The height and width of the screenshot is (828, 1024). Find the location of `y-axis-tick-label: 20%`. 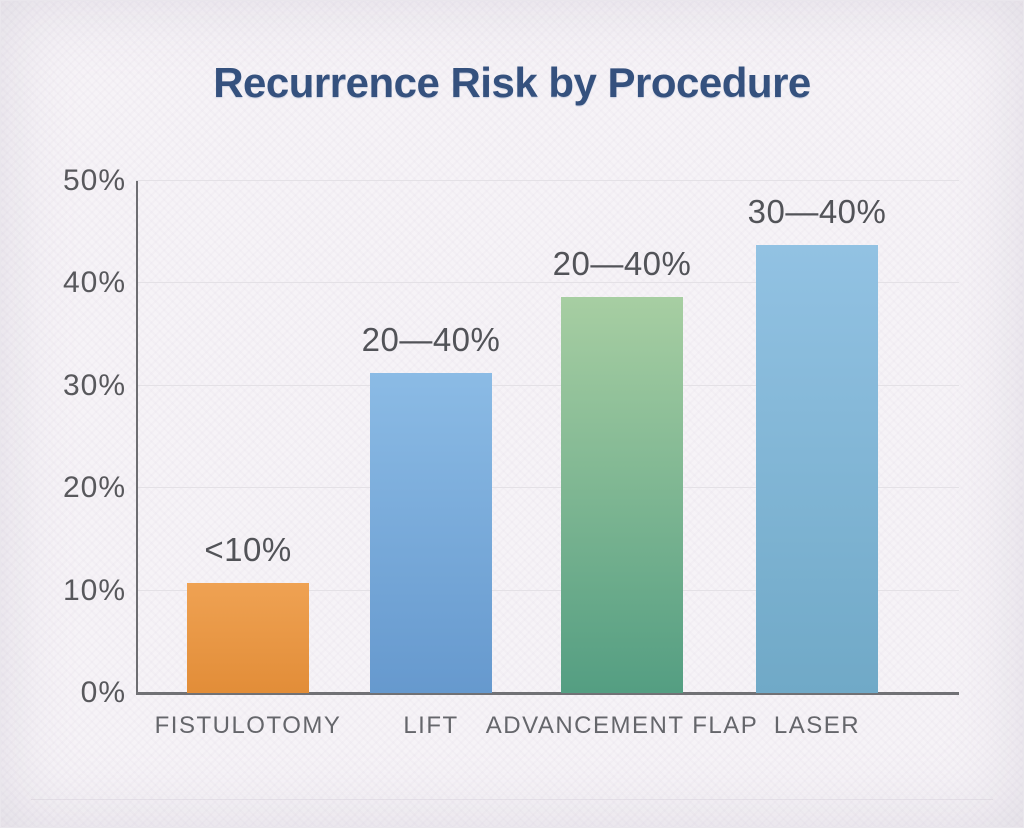

y-axis-tick-label: 20% is located at coordinates (94, 488).